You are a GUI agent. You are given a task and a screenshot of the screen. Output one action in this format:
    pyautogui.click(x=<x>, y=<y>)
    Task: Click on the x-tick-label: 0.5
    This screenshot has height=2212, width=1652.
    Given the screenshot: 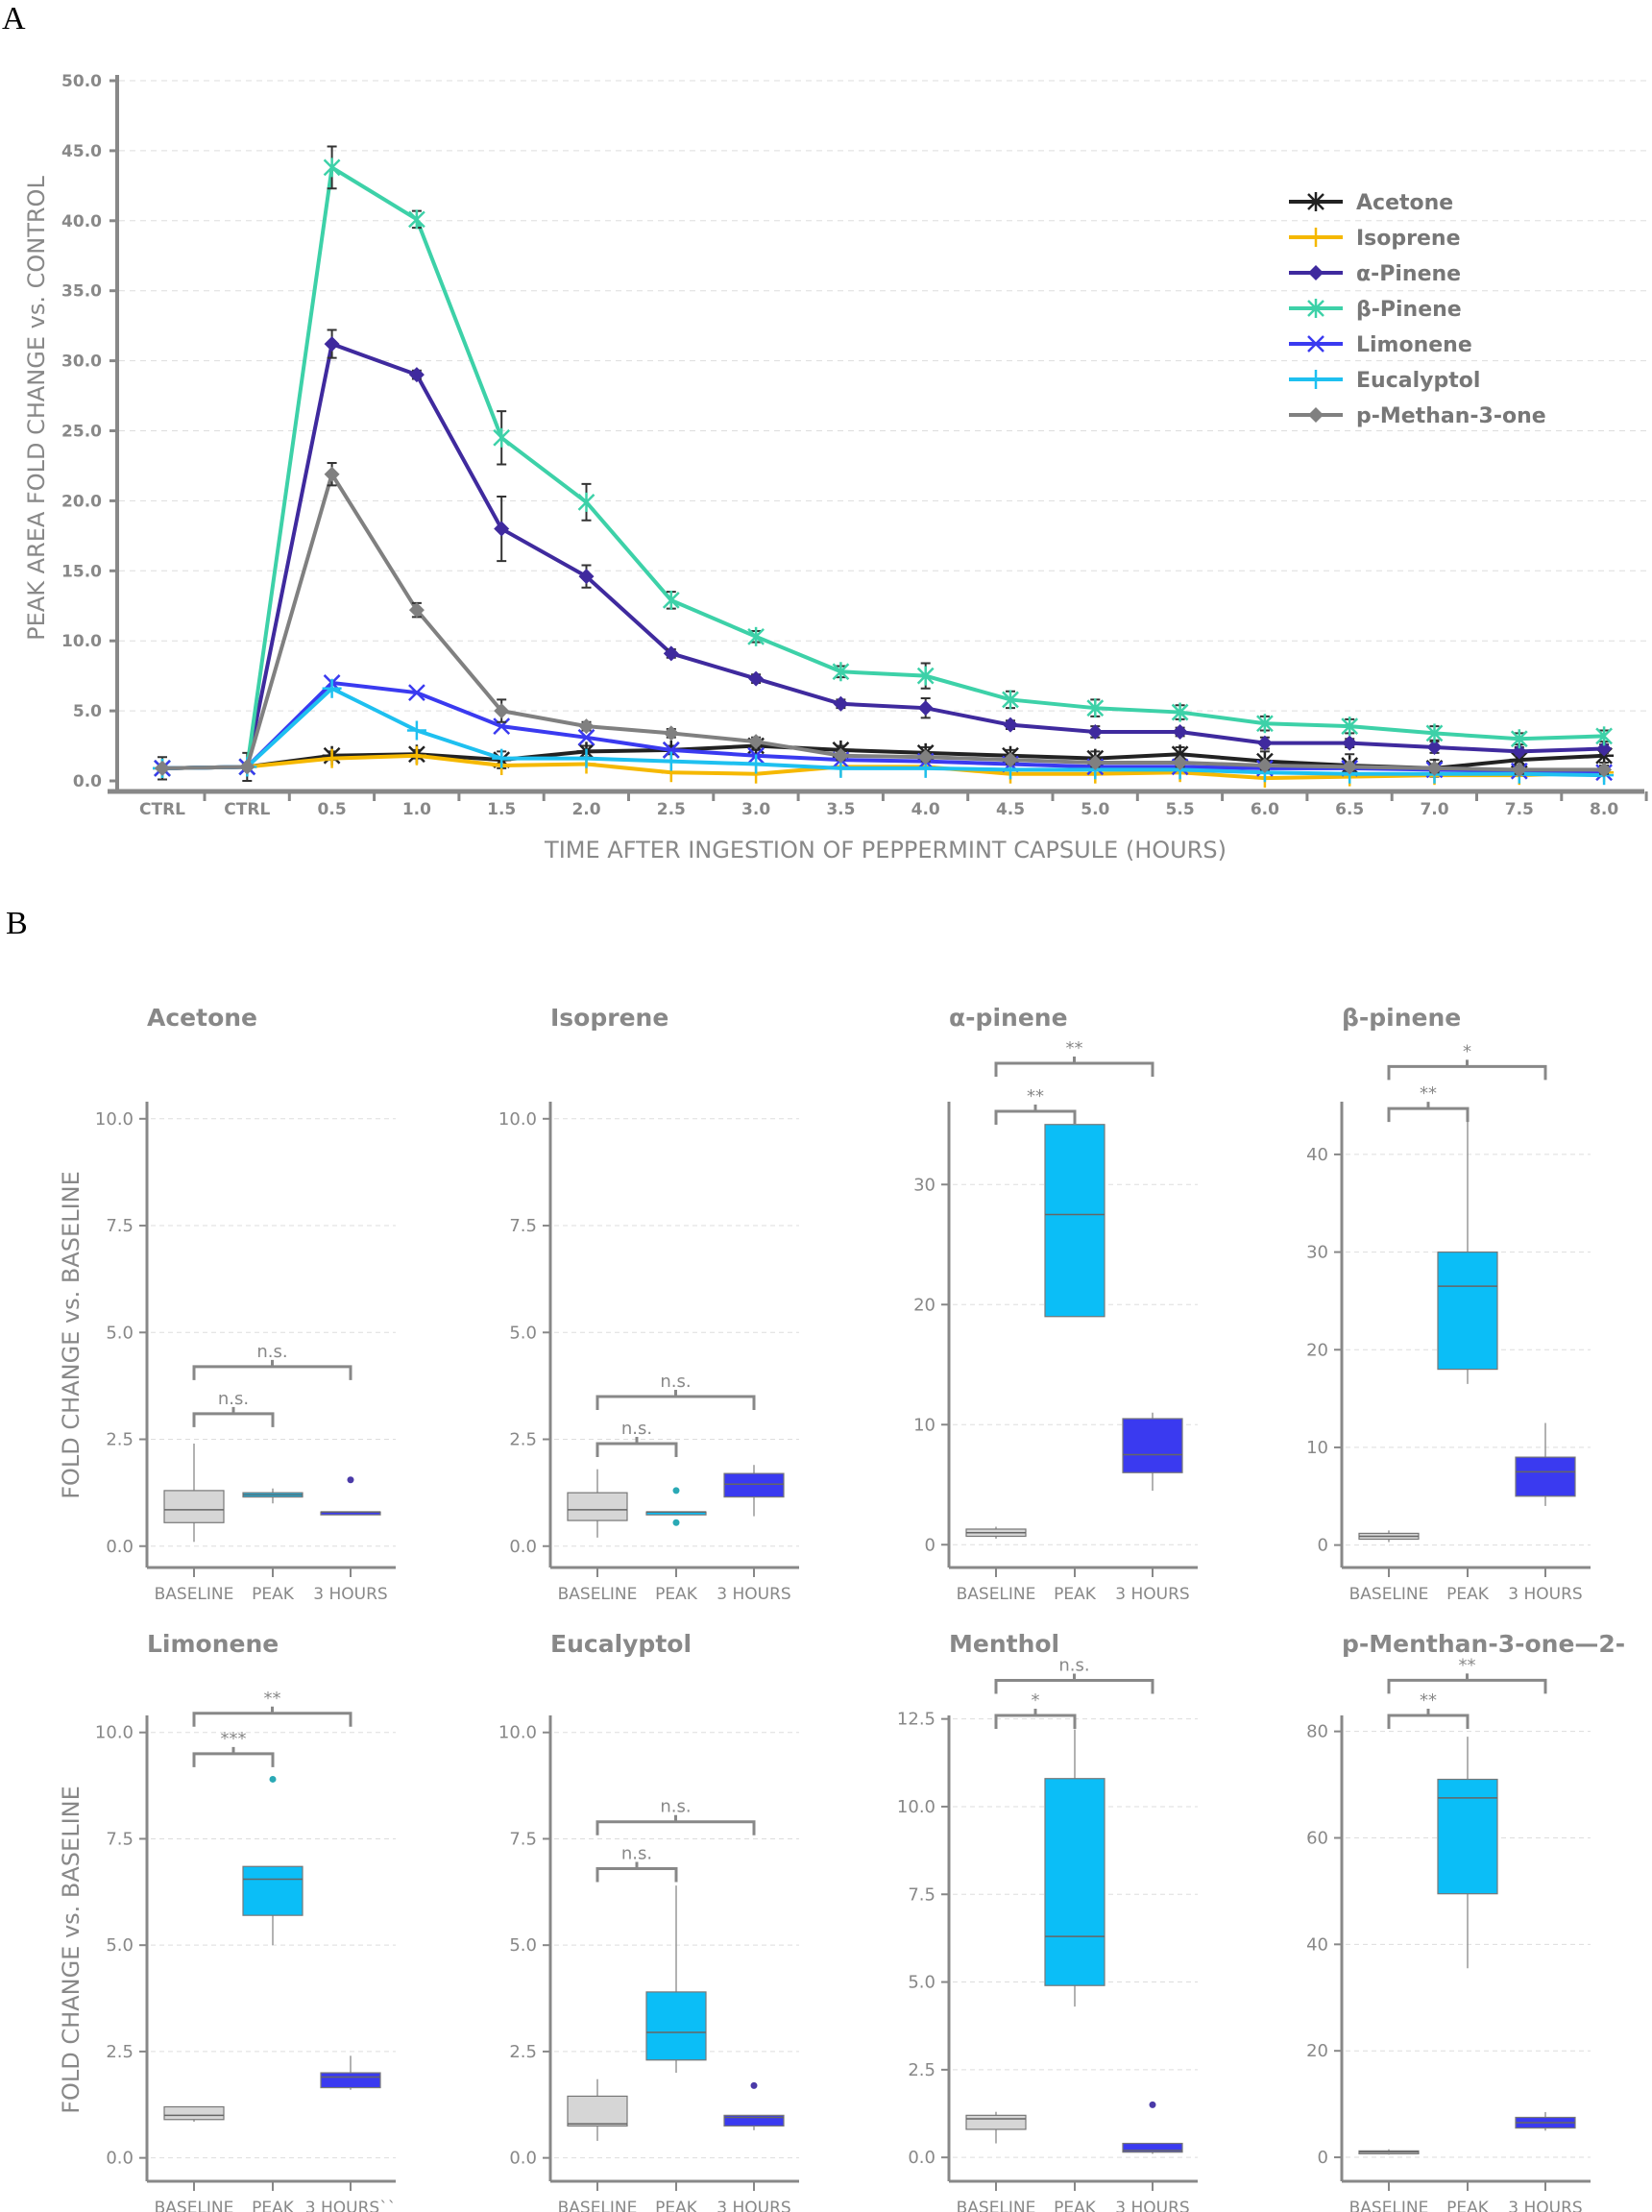 What is the action you would take?
    pyautogui.click(x=332, y=809)
    